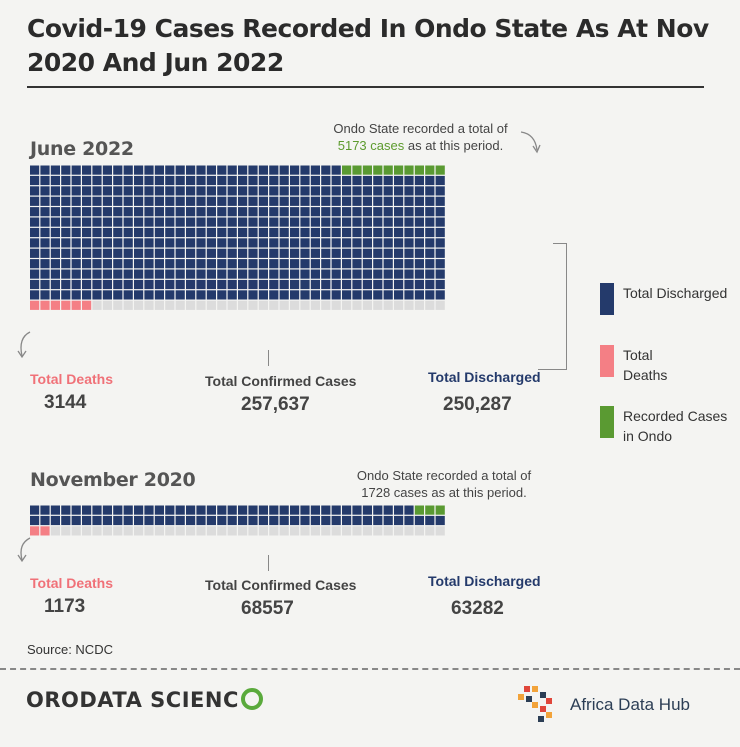 This screenshot has height=747, width=740. Describe the element at coordinates (371, 145) in the screenshot. I see `june-note-highlight: 5173 cases` at that location.